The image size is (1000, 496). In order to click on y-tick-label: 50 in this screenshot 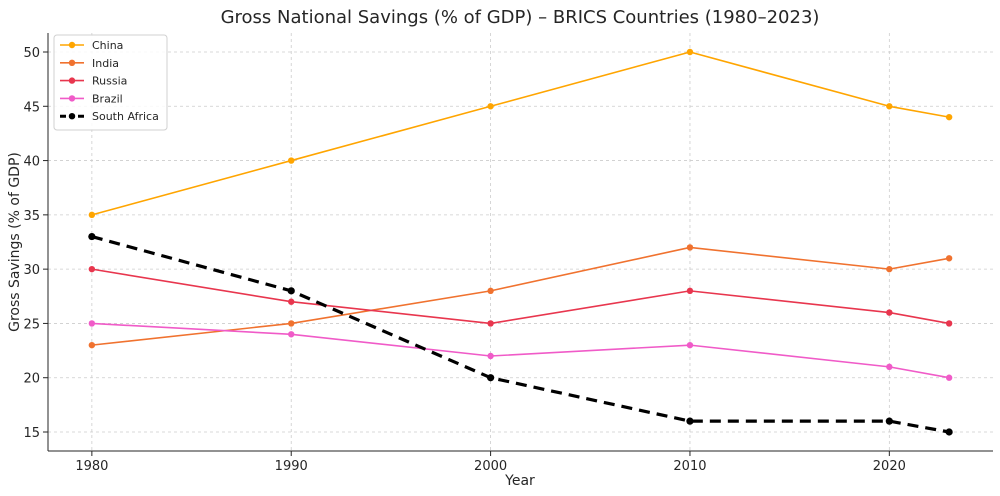, I will do `click(31, 53)`.